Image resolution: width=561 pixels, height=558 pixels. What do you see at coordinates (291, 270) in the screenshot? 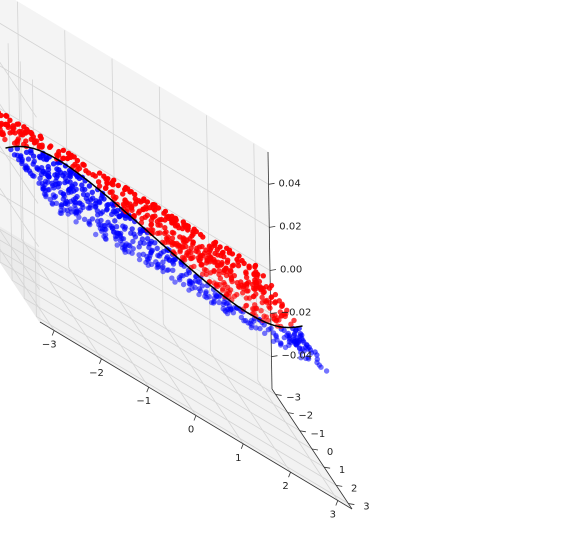
I see `z-tick-label: 0.00` at bounding box center [291, 270].